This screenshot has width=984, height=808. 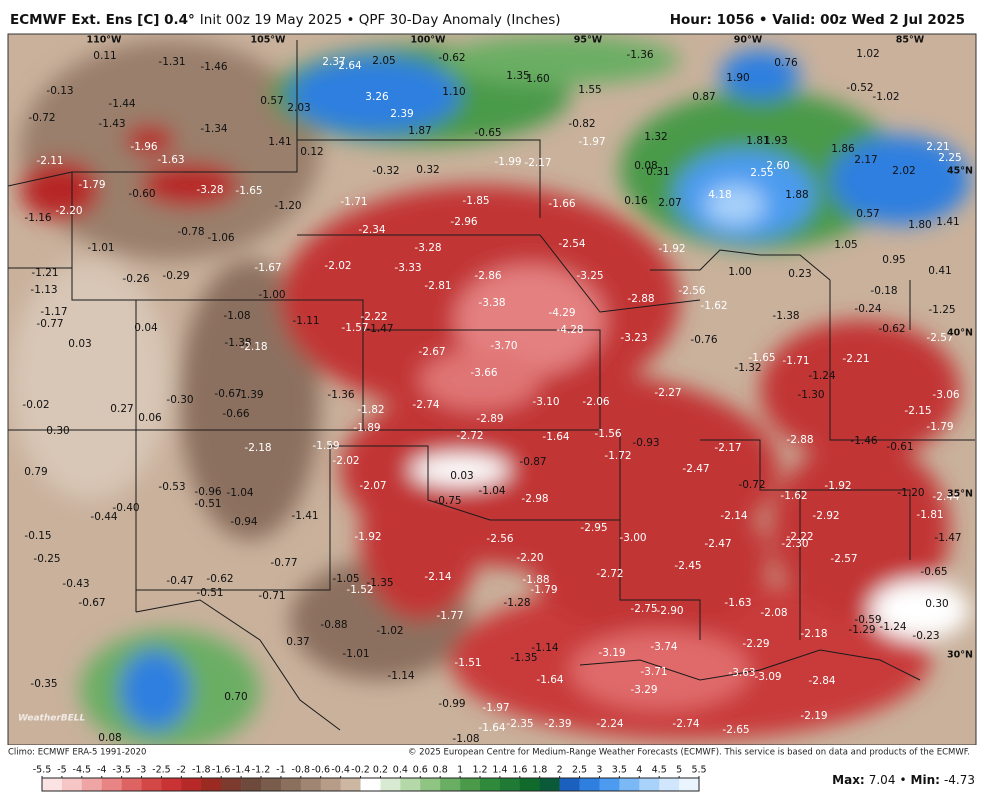 What do you see at coordinates (101, 770) in the screenshot?
I see `colorbar-tick-label: -4` at bounding box center [101, 770].